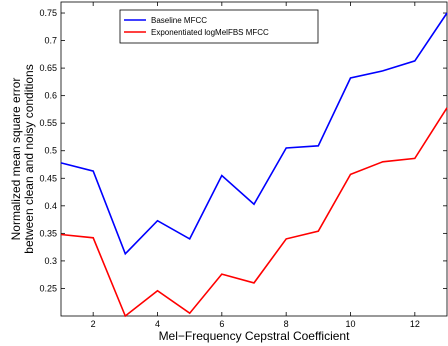  What do you see at coordinates (48, 178) in the screenshot?
I see `y-tick-label: 0.45` at bounding box center [48, 178].